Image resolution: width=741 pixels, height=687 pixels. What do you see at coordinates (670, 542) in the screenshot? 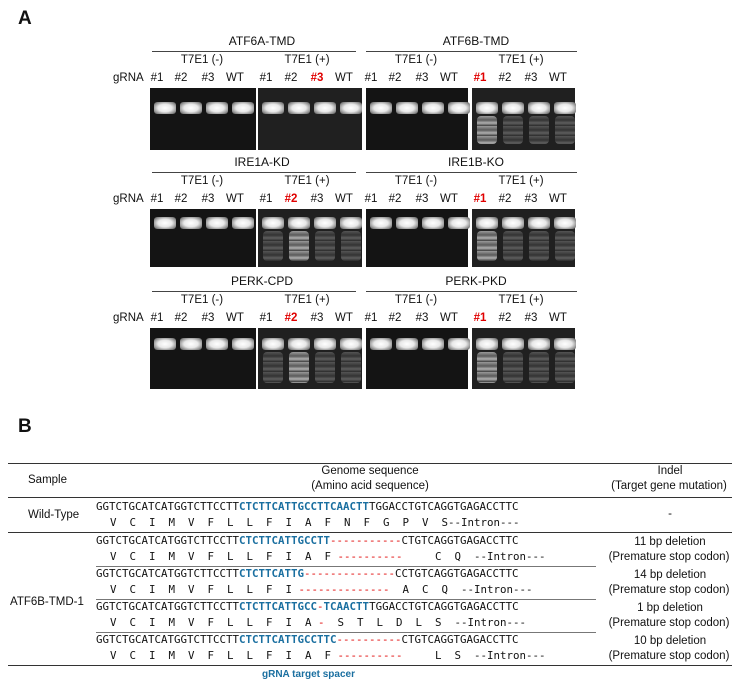
I see `indel-type: 11 bp deletion` at bounding box center [670, 542].